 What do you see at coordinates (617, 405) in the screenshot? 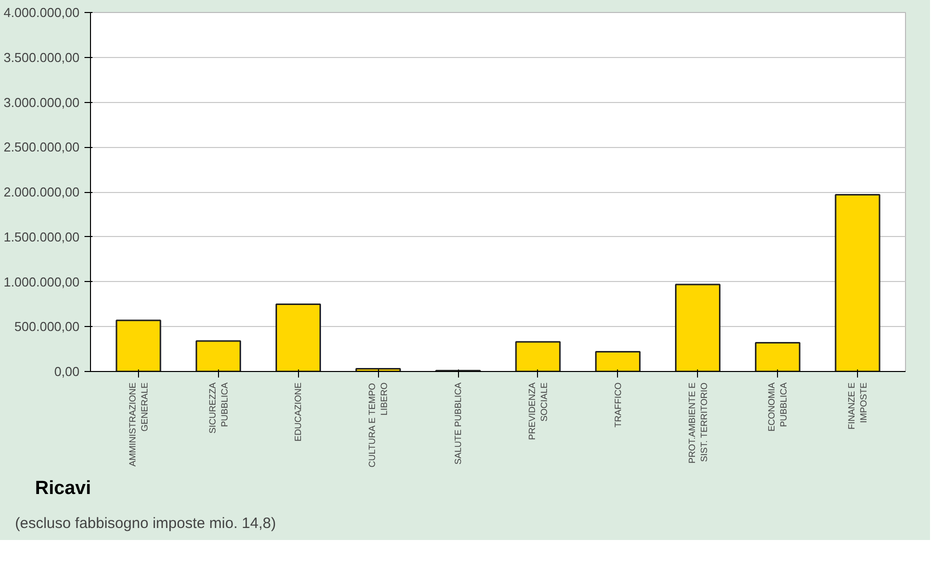
I see `x-tick-label: TRAFFICO` at bounding box center [617, 405].